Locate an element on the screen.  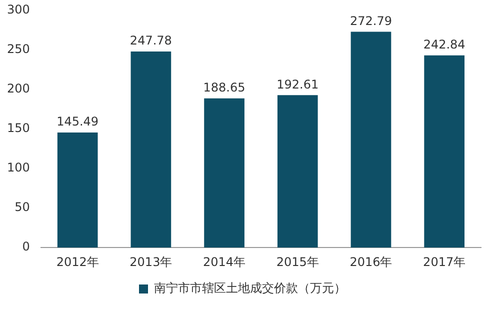
data-label: 272.79 is located at coordinates (371, 21).